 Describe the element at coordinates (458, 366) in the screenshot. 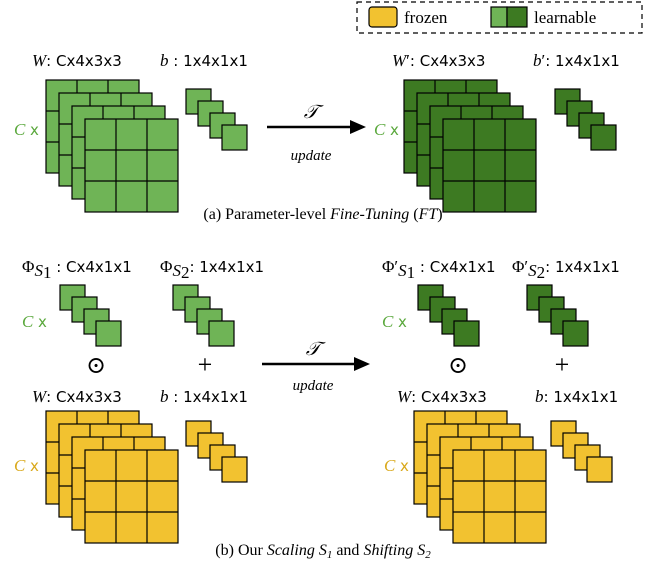

I see `panel-b-odot-right: ⊙` at that location.